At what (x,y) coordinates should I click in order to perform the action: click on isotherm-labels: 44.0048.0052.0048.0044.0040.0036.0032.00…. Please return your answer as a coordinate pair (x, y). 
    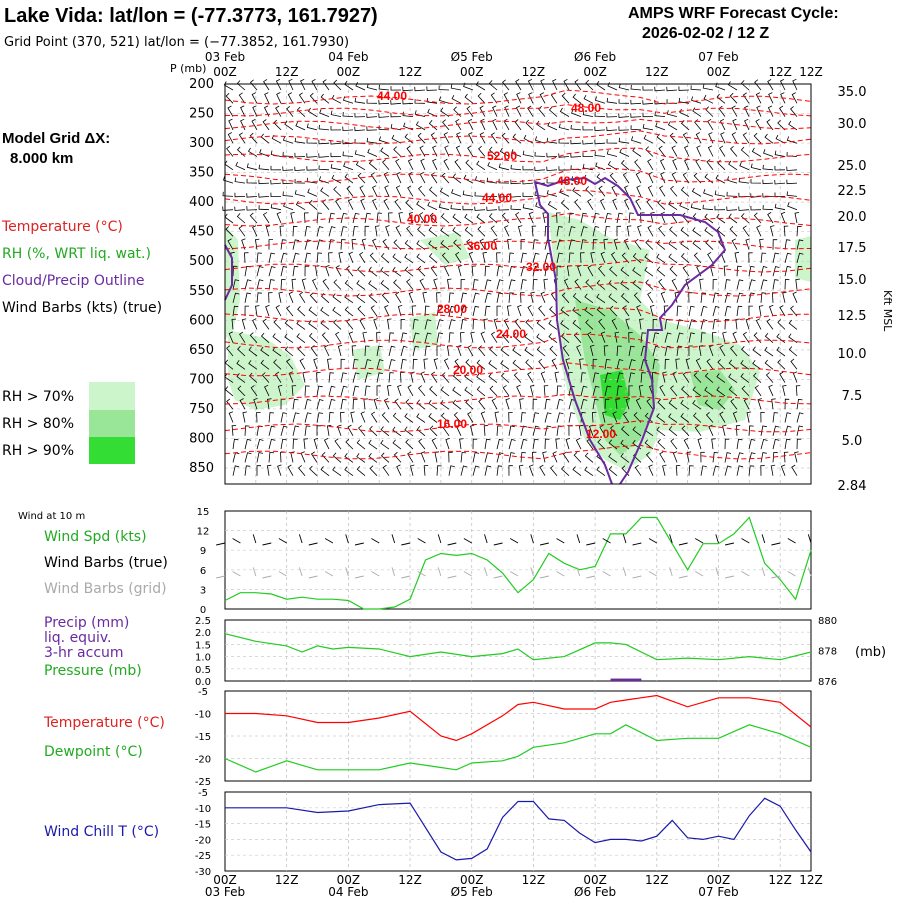
    Looking at the image, I should click on (496, 265).